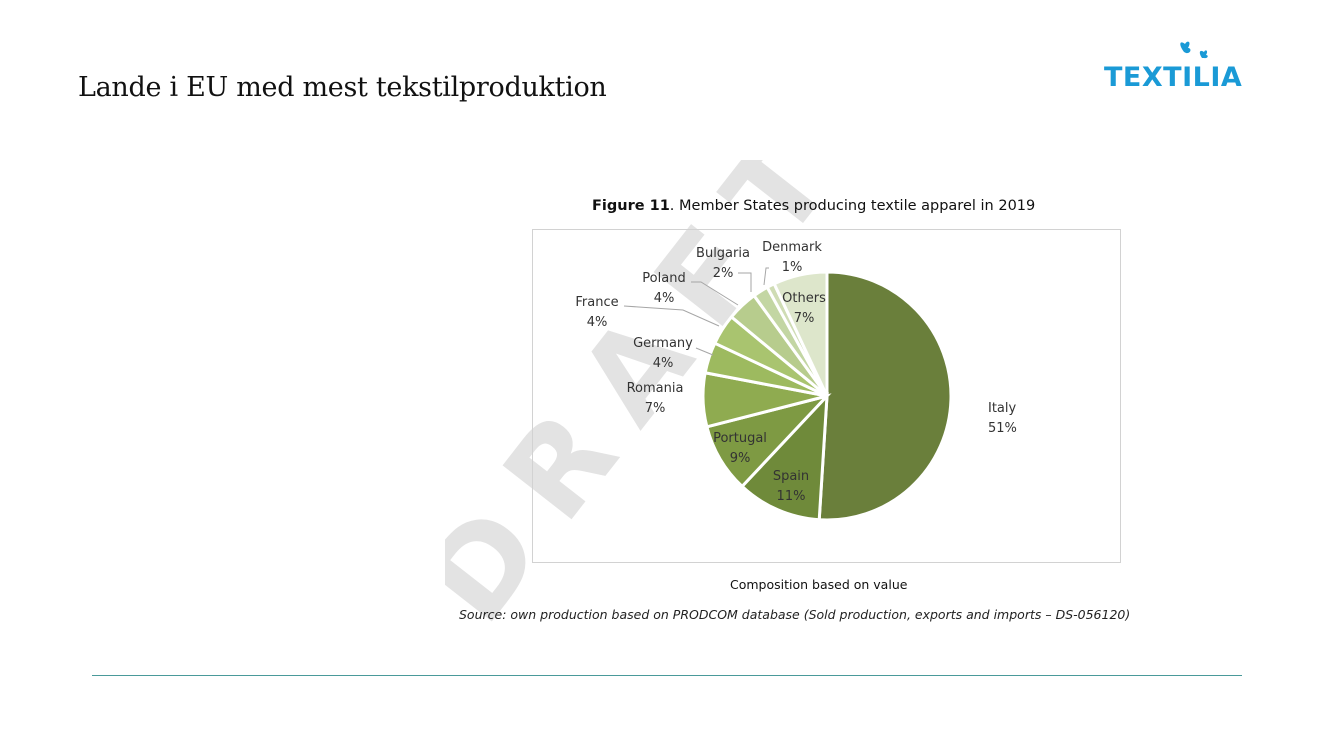  Describe the element at coordinates (723, 273) in the screenshot. I see `slice-value-bulgaria: 2%` at that location.